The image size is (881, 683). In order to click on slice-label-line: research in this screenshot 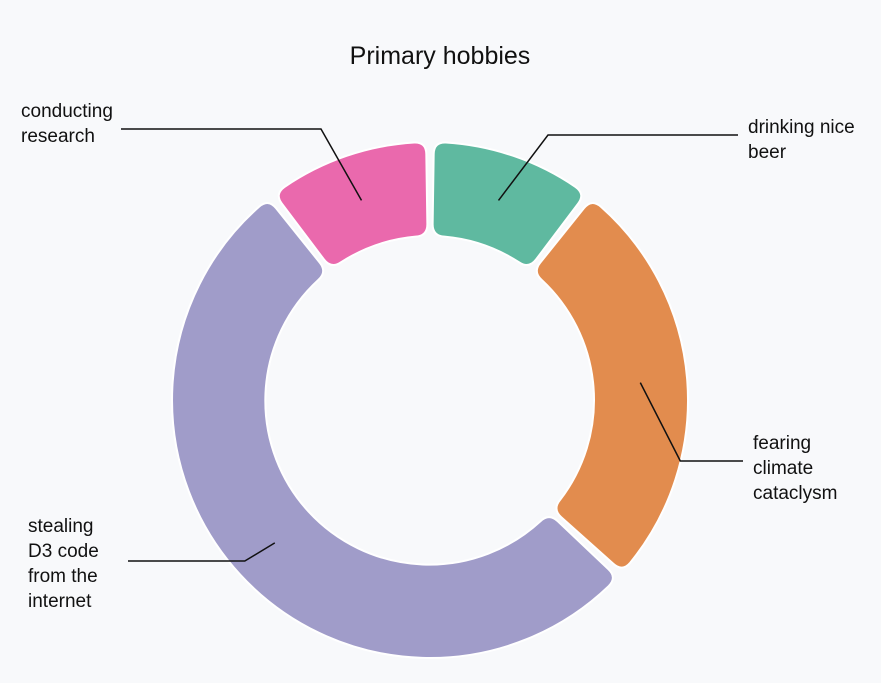, I will do `click(58, 136)`.